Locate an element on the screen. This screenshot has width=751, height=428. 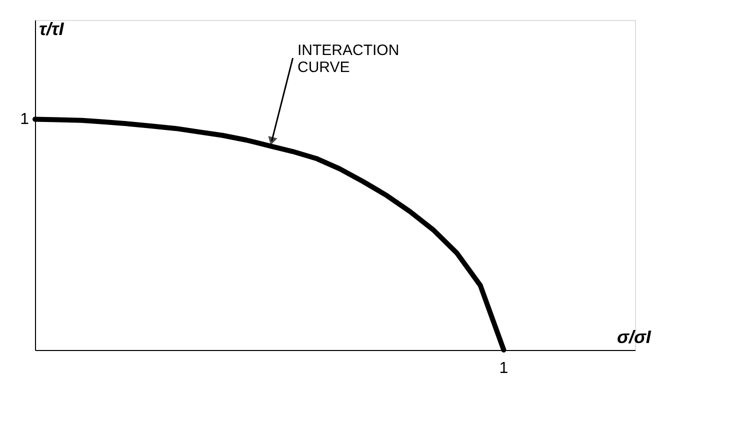
text: τ/τI is located at coordinates (52, 29).